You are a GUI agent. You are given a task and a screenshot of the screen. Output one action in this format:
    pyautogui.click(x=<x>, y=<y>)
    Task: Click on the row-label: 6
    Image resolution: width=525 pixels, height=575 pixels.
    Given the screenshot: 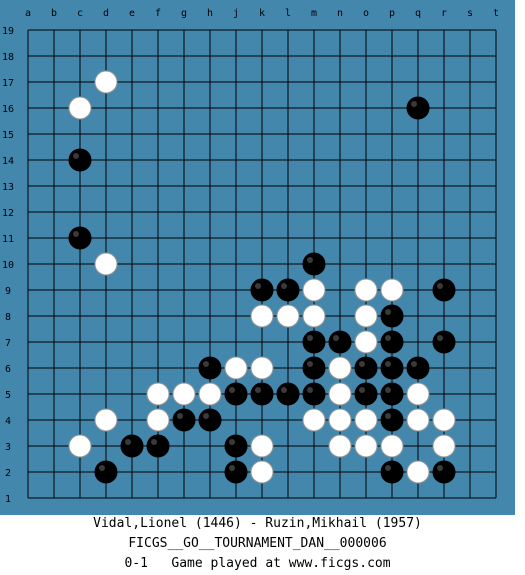 What is the action you would take?
    pyautogui.click(x=8, y=369)
    